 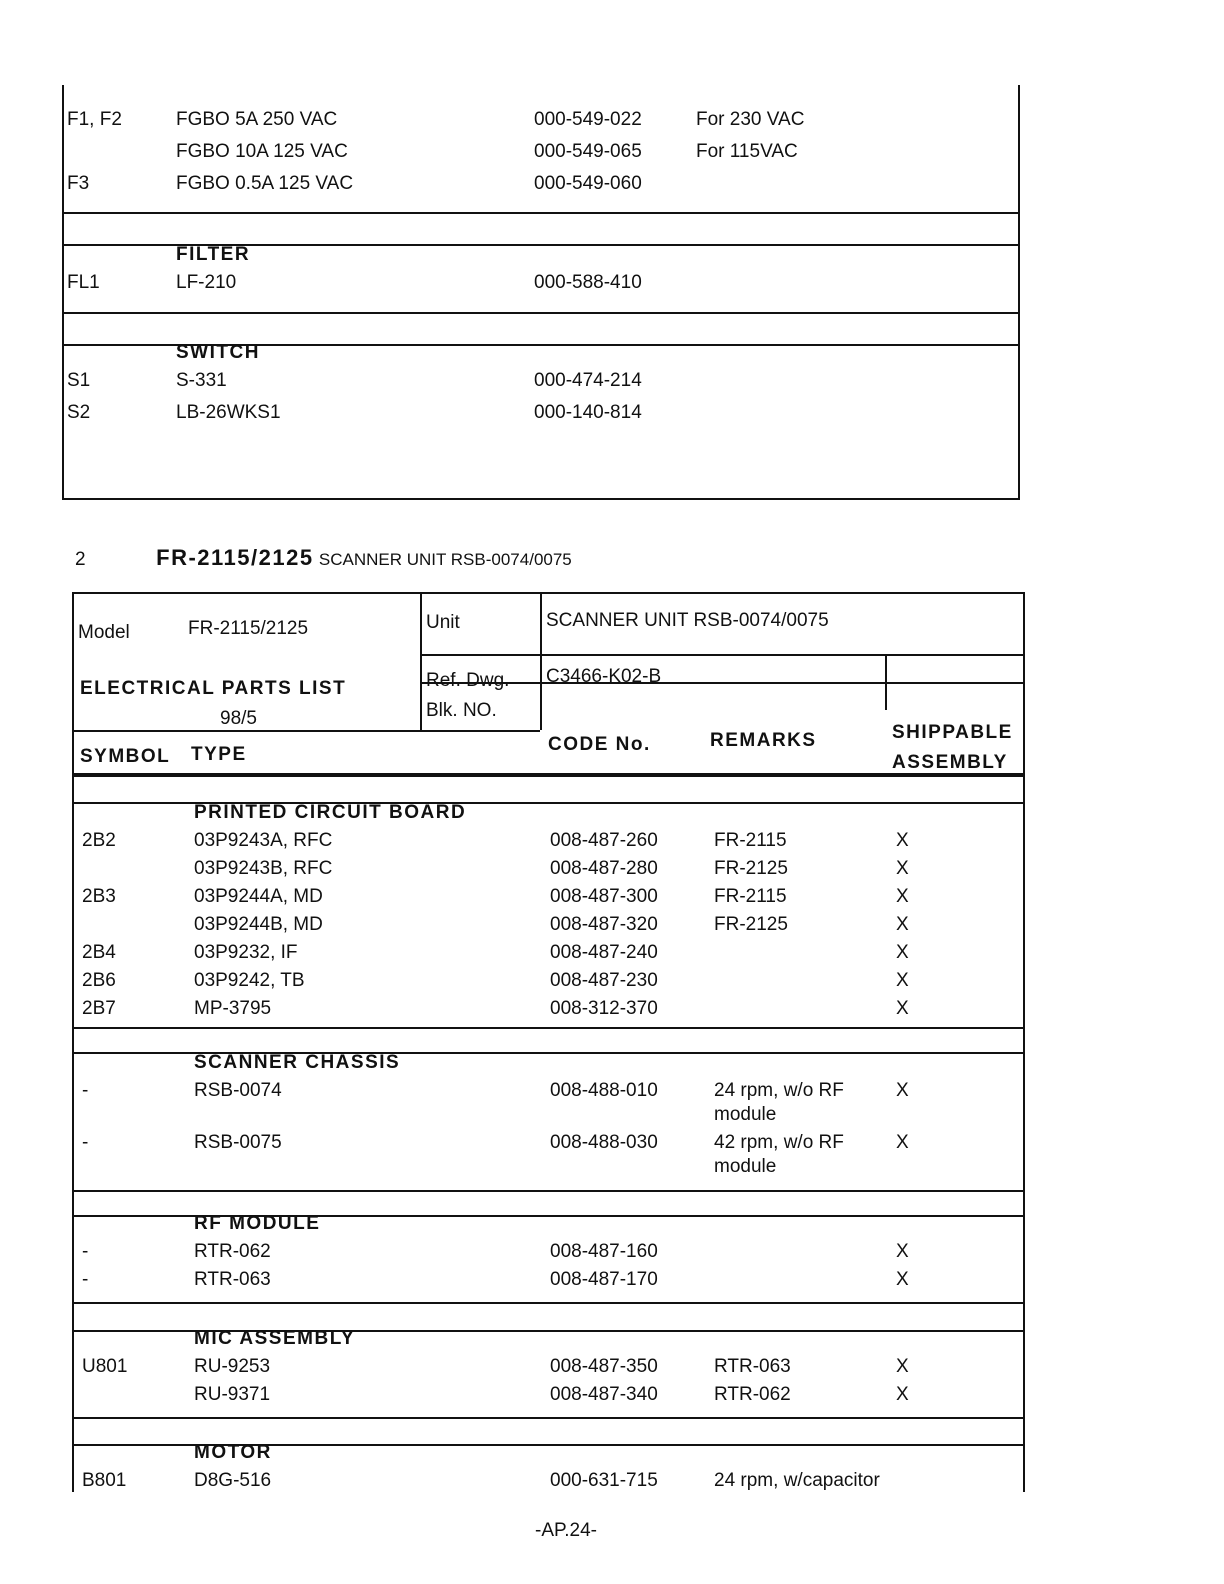 What do you see at coordinates (604, 840) in the screenshot?
I see `code-cell: 008-487-260` at bounding box center [604, 840].